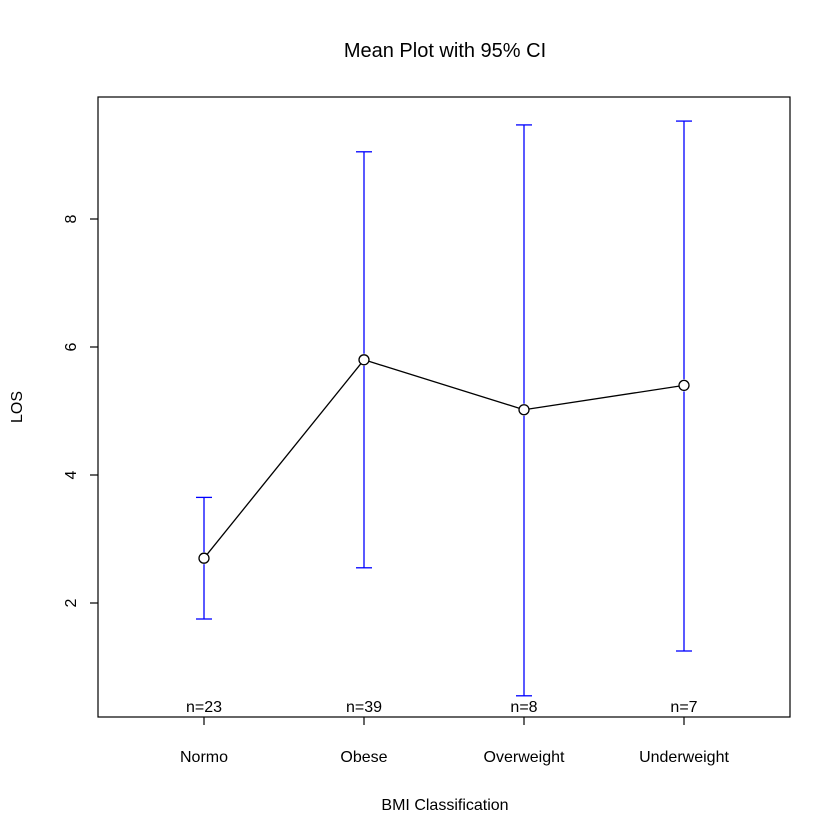 Image resolution: width=840 pixels, height=840 pixels. I want to click on x-axis: Normo Obese Overweight Underweight, so click(454, 741).